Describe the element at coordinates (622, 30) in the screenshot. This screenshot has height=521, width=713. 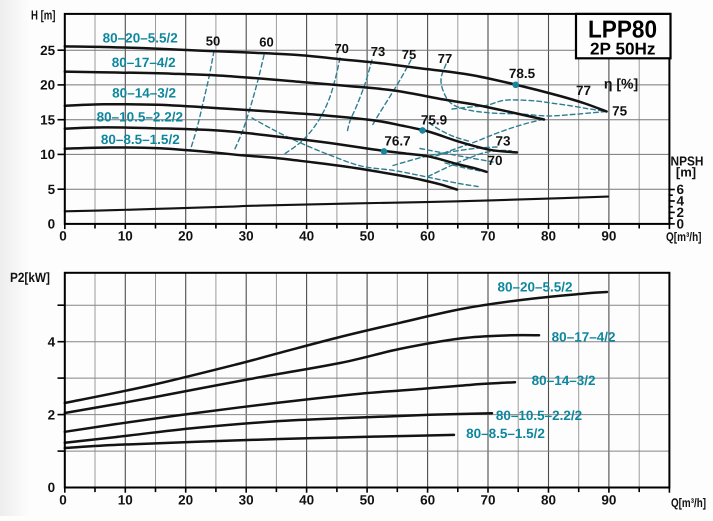
I see `svg-text: LPP80` at that location.